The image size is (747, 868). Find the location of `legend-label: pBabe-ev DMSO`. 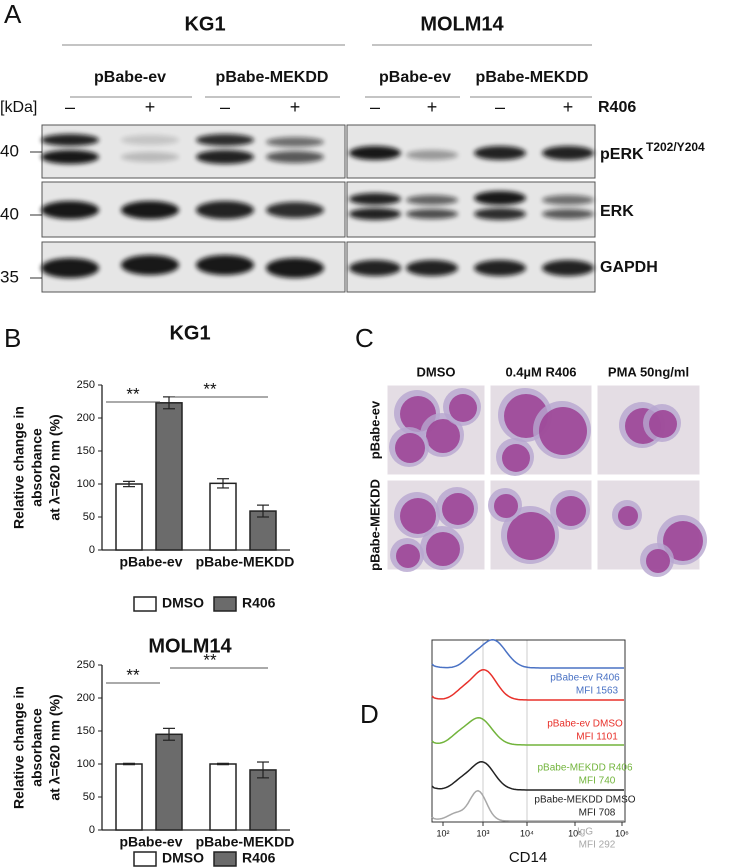

legend-label: pBabe-ev DMSO is located at coordinates (585, 724).